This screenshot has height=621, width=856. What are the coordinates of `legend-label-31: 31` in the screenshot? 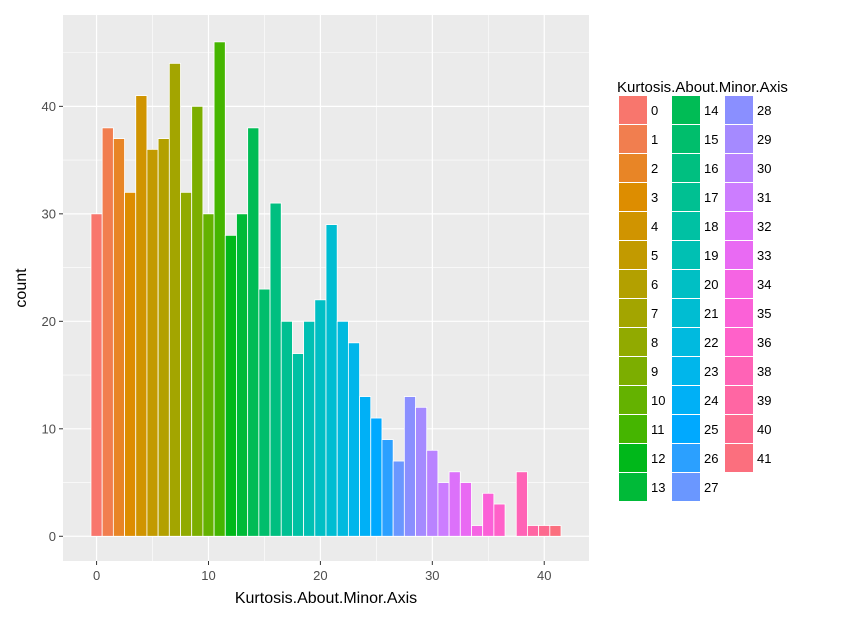 It's located at (764, 197).